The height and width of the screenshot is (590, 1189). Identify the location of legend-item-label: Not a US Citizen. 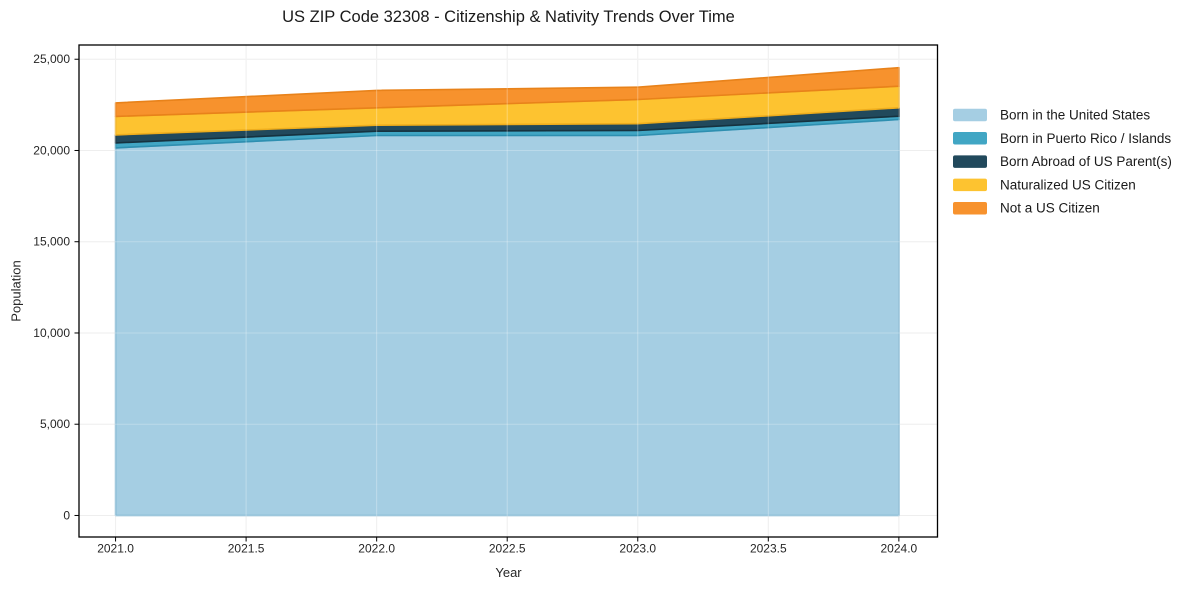
(1050, 208).